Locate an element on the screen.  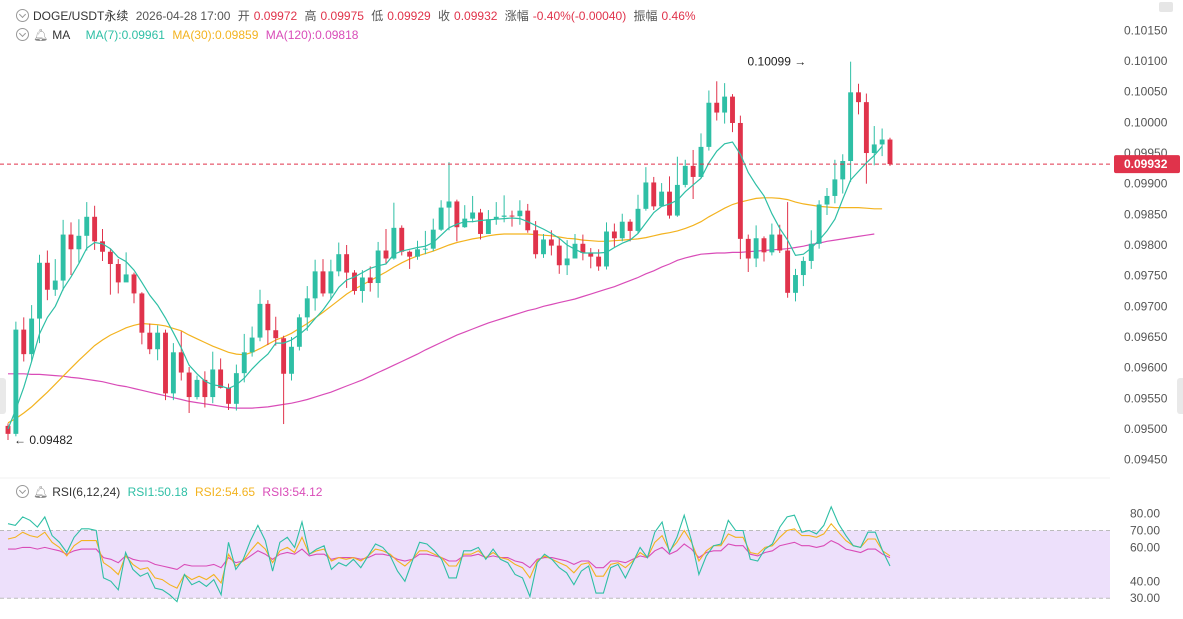
ma-label: MA is located at coordinates (61, 35).